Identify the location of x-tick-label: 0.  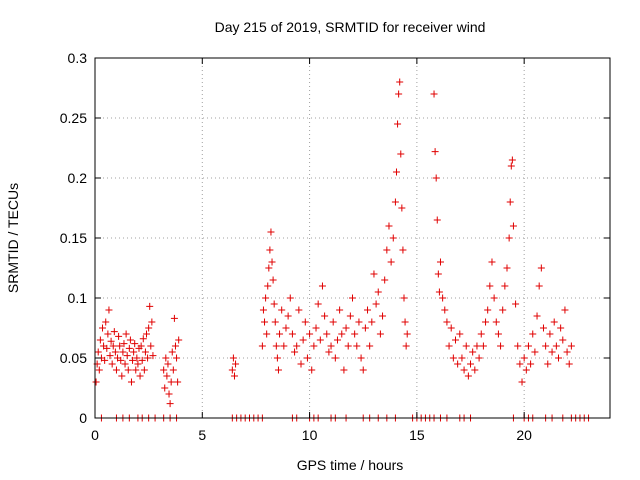
(95, 435).